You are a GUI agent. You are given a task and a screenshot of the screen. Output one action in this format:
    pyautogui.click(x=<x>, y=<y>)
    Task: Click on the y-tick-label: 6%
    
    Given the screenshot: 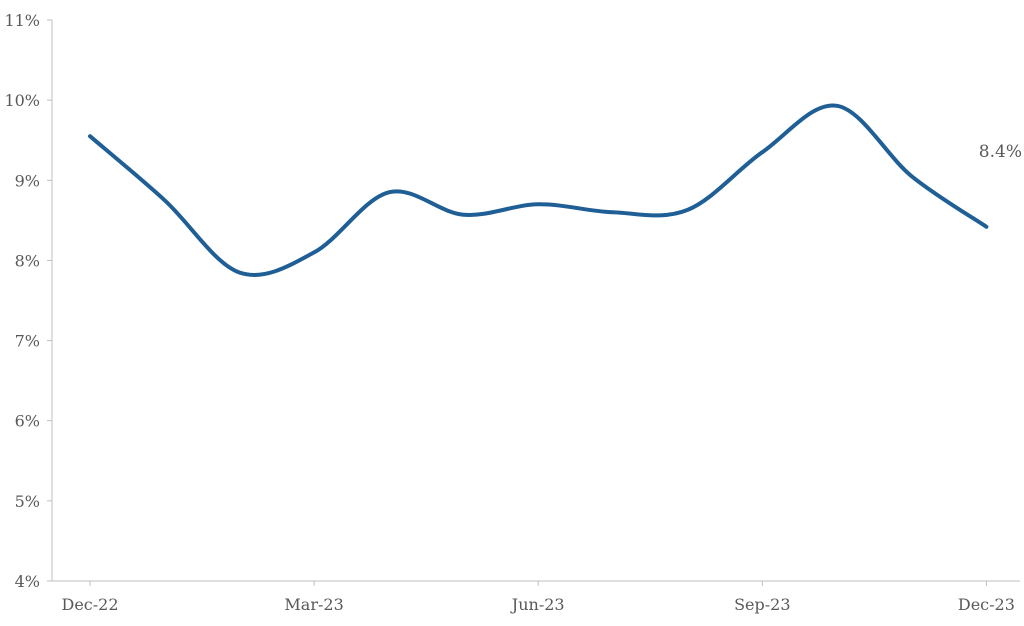 What is the action you would take?
    pyautogui.click(x=27, y=421)
    